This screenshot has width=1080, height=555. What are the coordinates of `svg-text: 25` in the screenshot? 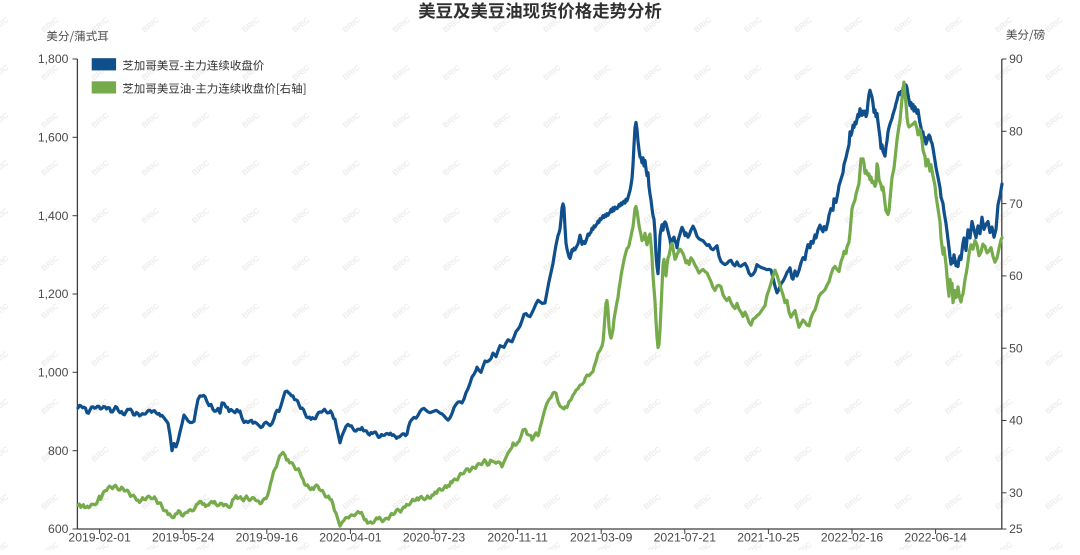 It's located at (1016, 529).